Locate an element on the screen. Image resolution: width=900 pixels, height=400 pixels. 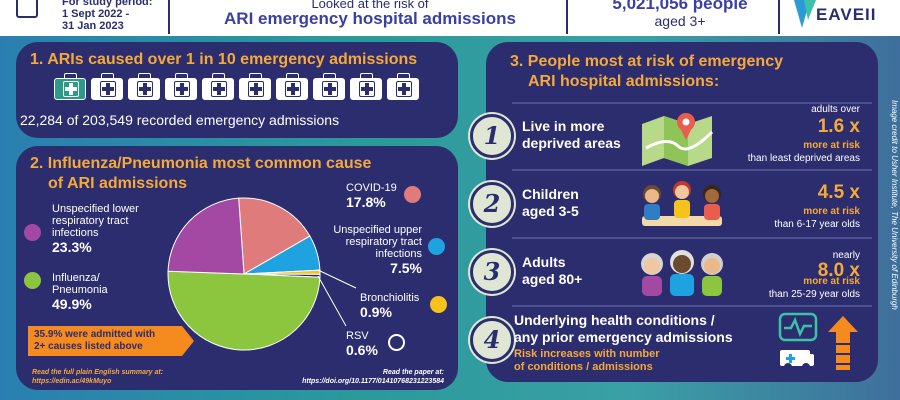
header-looked-at: Looked at the risk of is located at coordinates (370, 5).